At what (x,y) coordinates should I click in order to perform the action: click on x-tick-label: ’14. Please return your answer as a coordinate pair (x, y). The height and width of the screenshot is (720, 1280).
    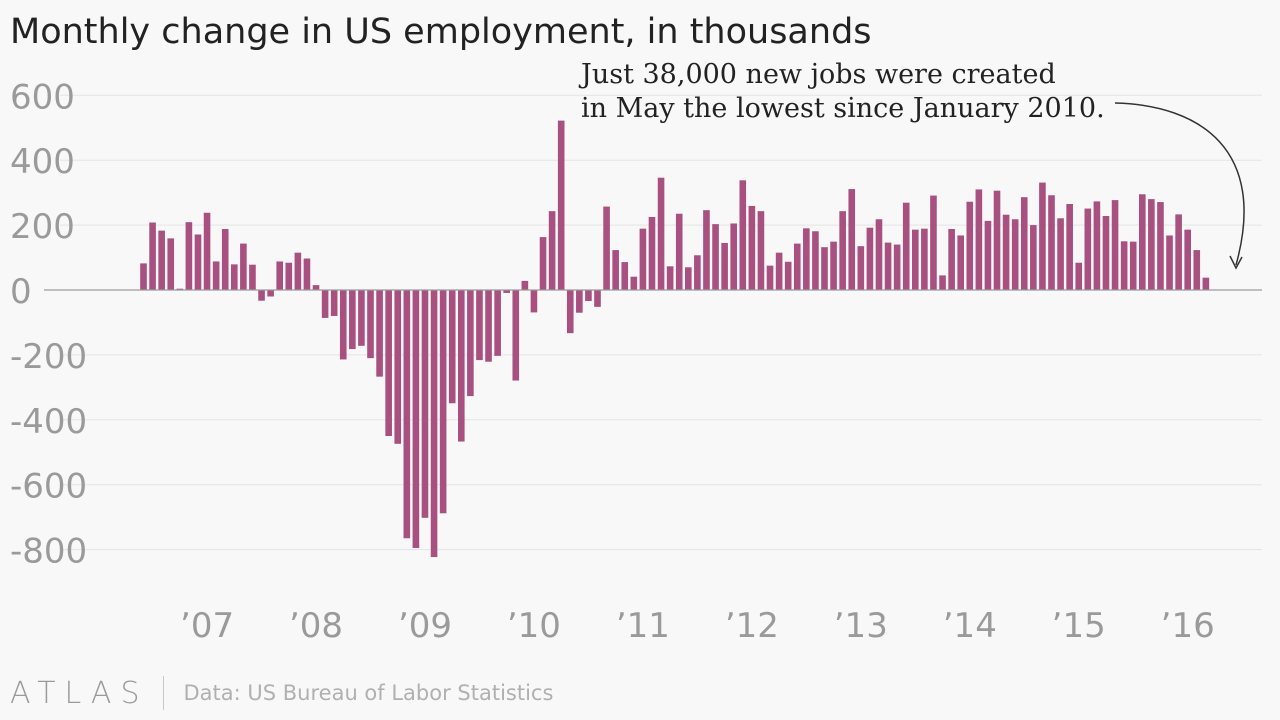
    Looking at the image, I should click on (970, 626).